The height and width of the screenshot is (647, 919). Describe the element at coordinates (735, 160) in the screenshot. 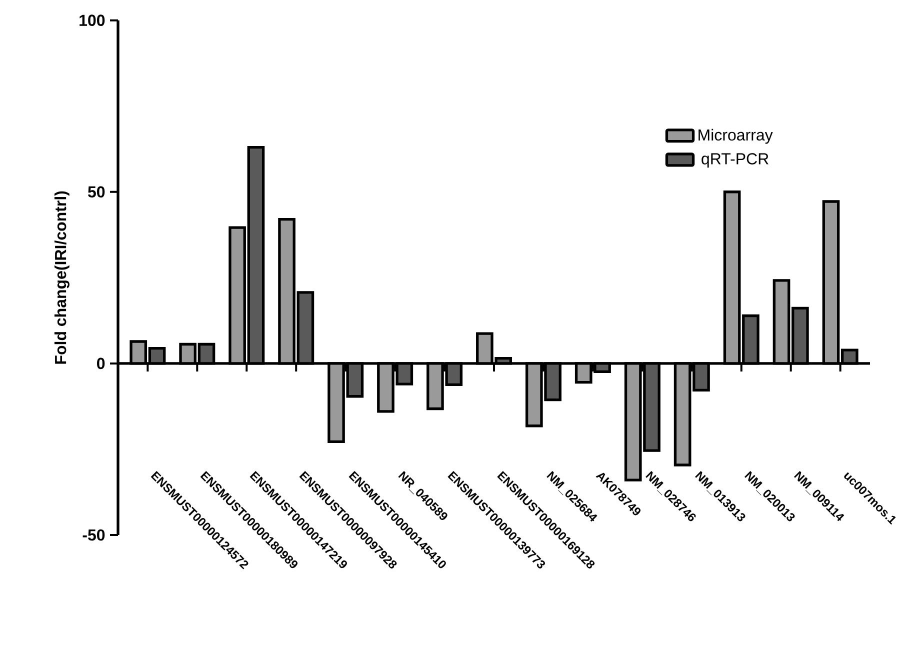

I see `legend-label: qRT-PCR` at that location.